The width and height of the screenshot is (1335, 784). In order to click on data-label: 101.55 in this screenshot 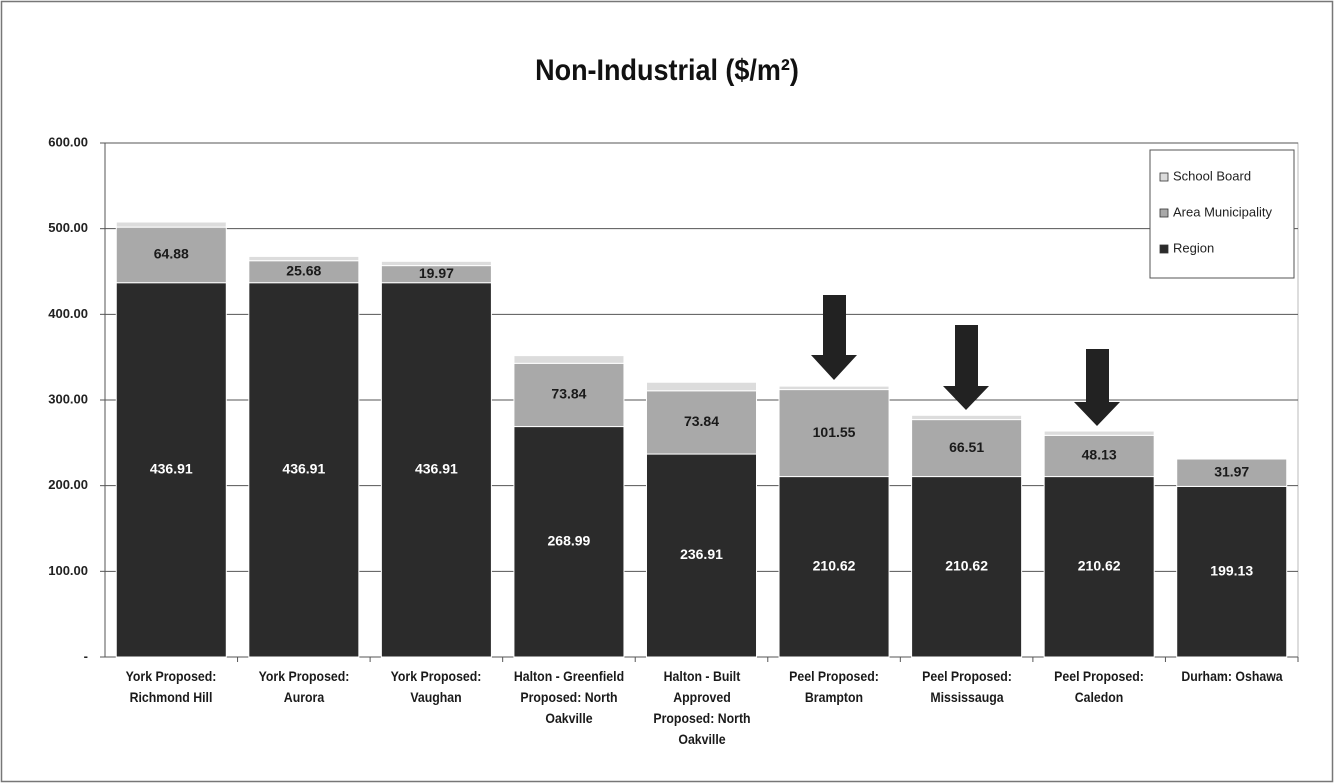, I will do `click(834, 432)`.